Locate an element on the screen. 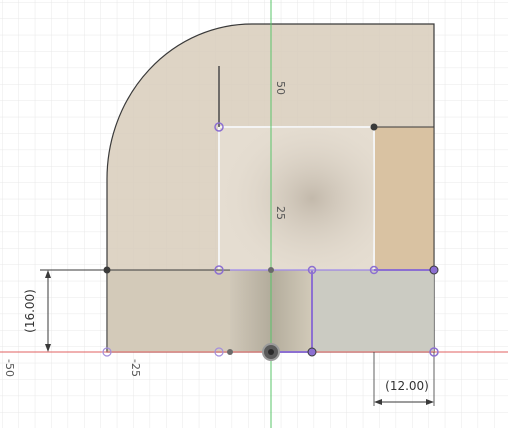 This screenshot has height=432, width=508. dim-vertical-arrow-top is located at coordinates (48, 274).